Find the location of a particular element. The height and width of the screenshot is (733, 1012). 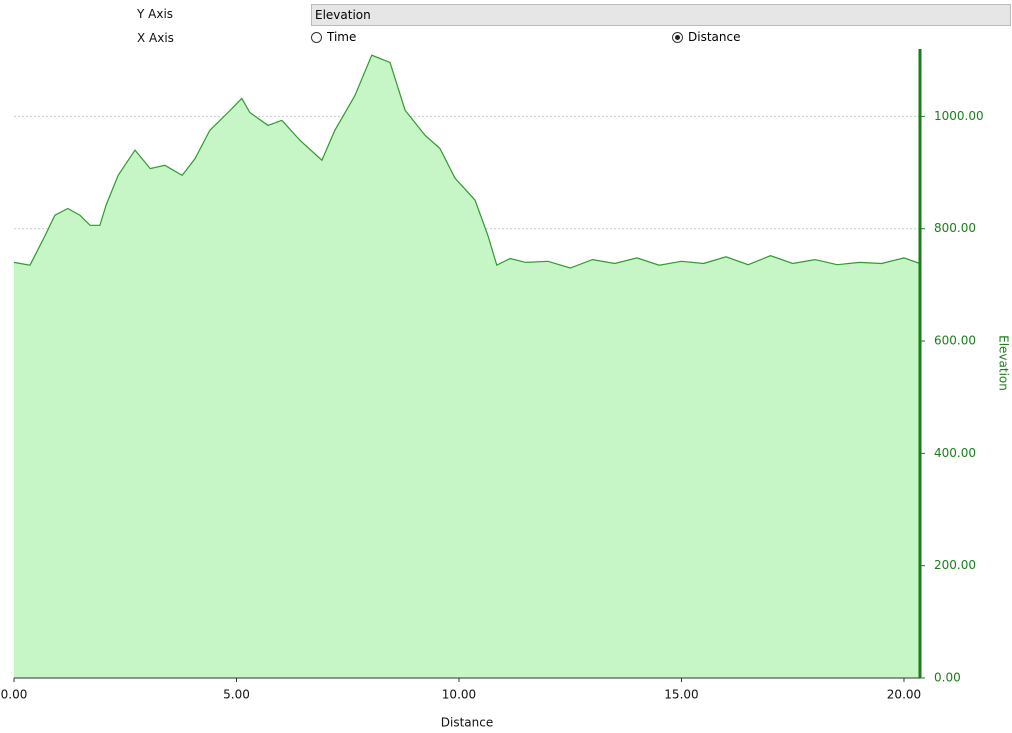

y-axis-title: Elevation is located at coordinates (1004, 363).